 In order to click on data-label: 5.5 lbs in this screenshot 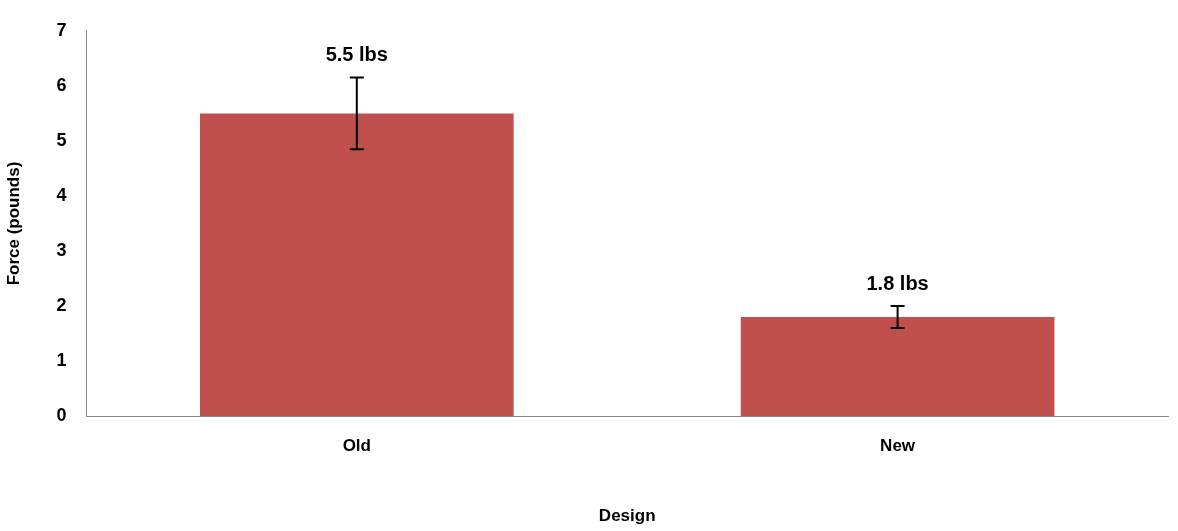, I will do `click(356, 54)`.